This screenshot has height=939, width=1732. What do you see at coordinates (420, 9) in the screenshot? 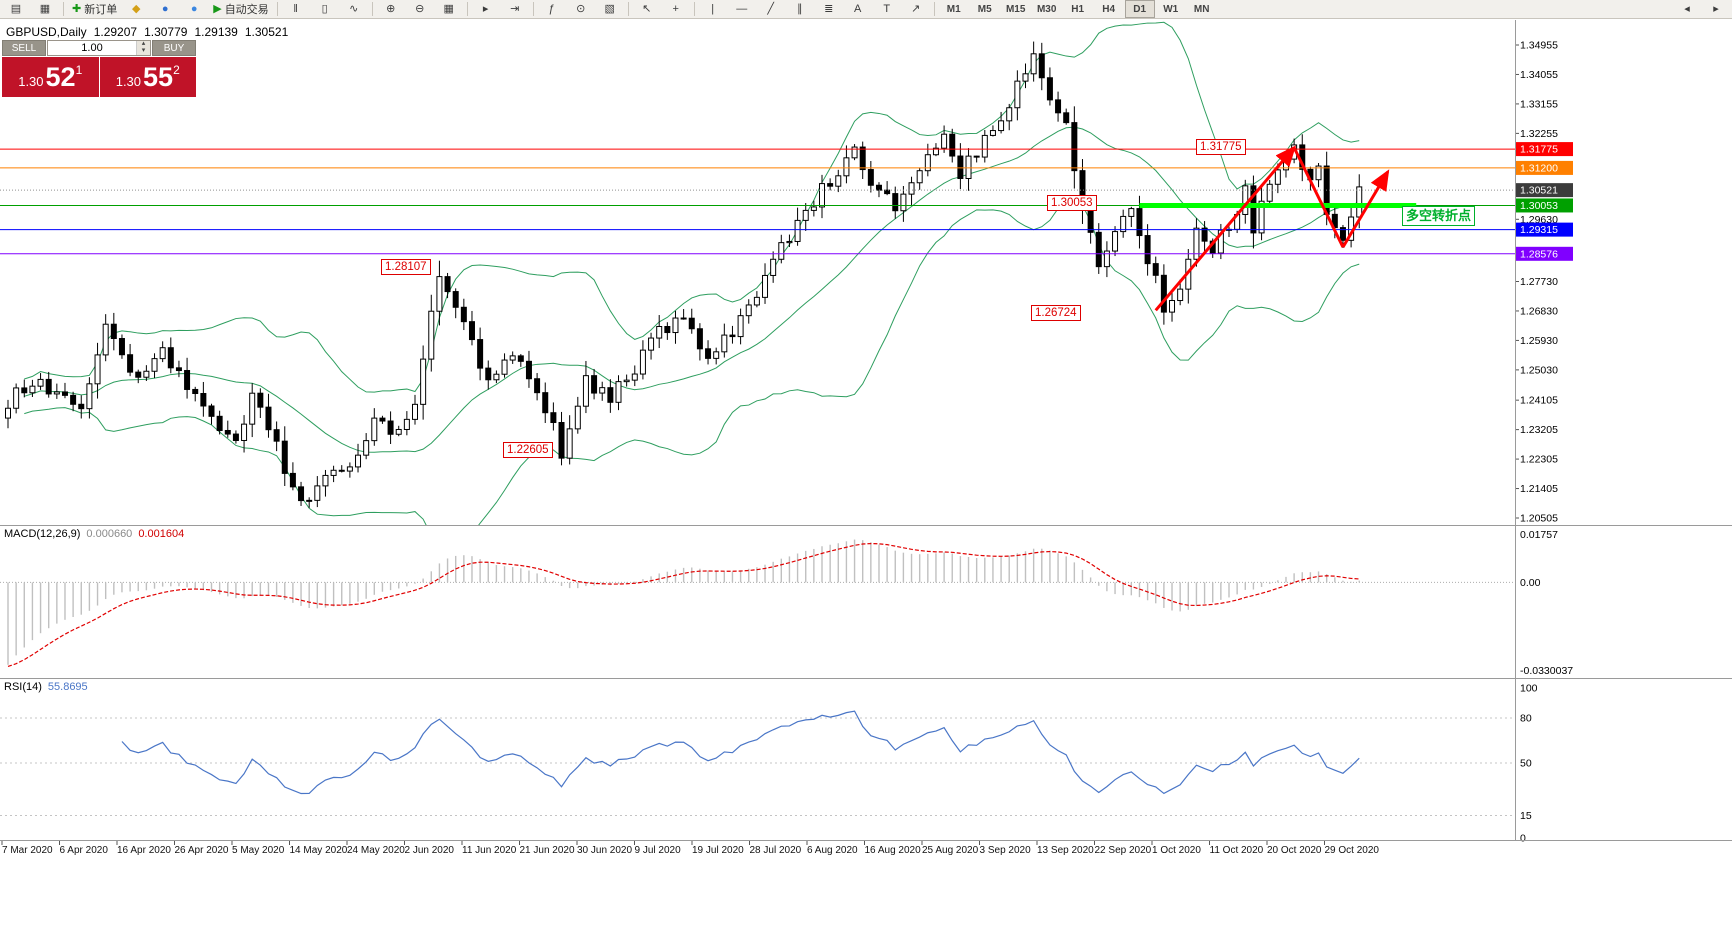
I see `zoom-out-button: ⊖` at bounding box center [420, 9].